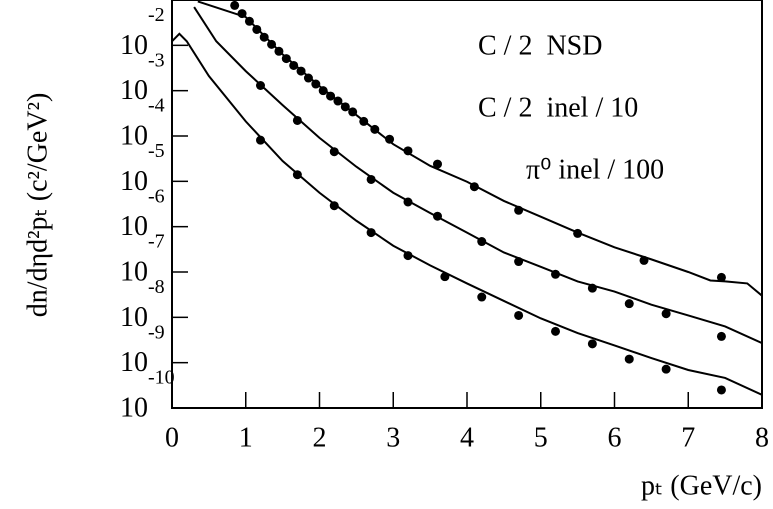 The image size is (773, 509). What do you see at coordinates (467, 437) in the screenshot?
I see `x-tick-label: 4` at bounding box center [467, 437].